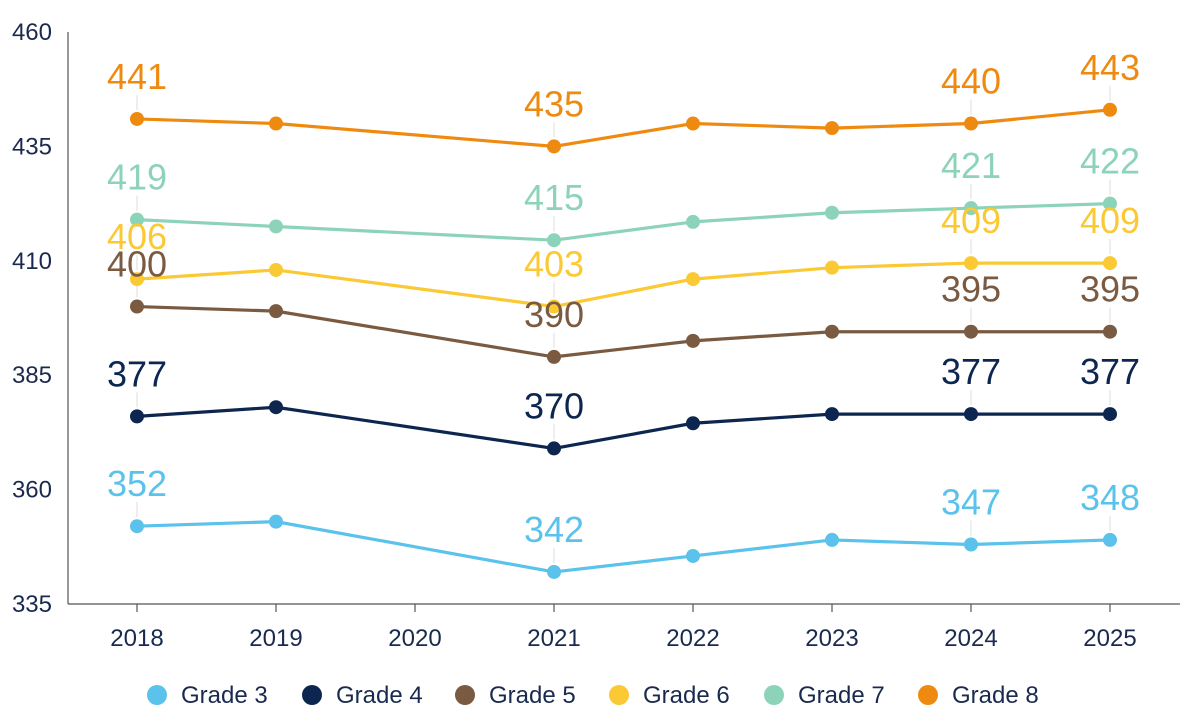 The width and height of the screenshot is (1194, 724). Describe the element at coordinates (553, 638) in the screenshot. I see `x-tick-label: 2021` at that location.